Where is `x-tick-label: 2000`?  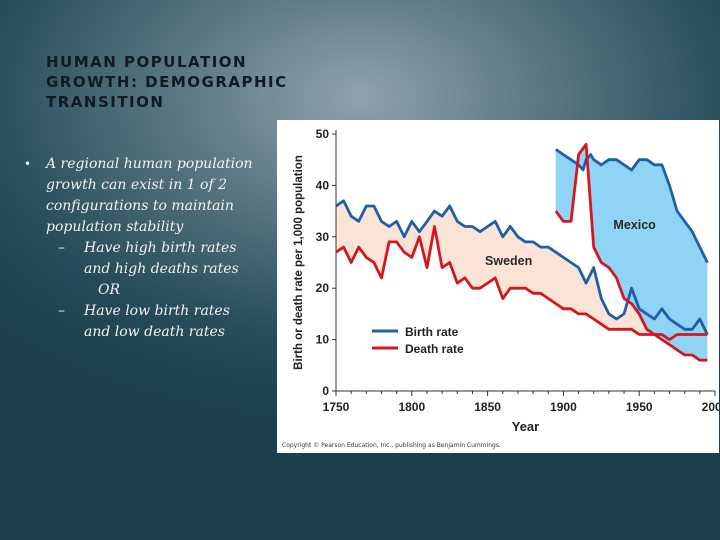
x-tick-label: 2000 is located at coordinates (710, 407).